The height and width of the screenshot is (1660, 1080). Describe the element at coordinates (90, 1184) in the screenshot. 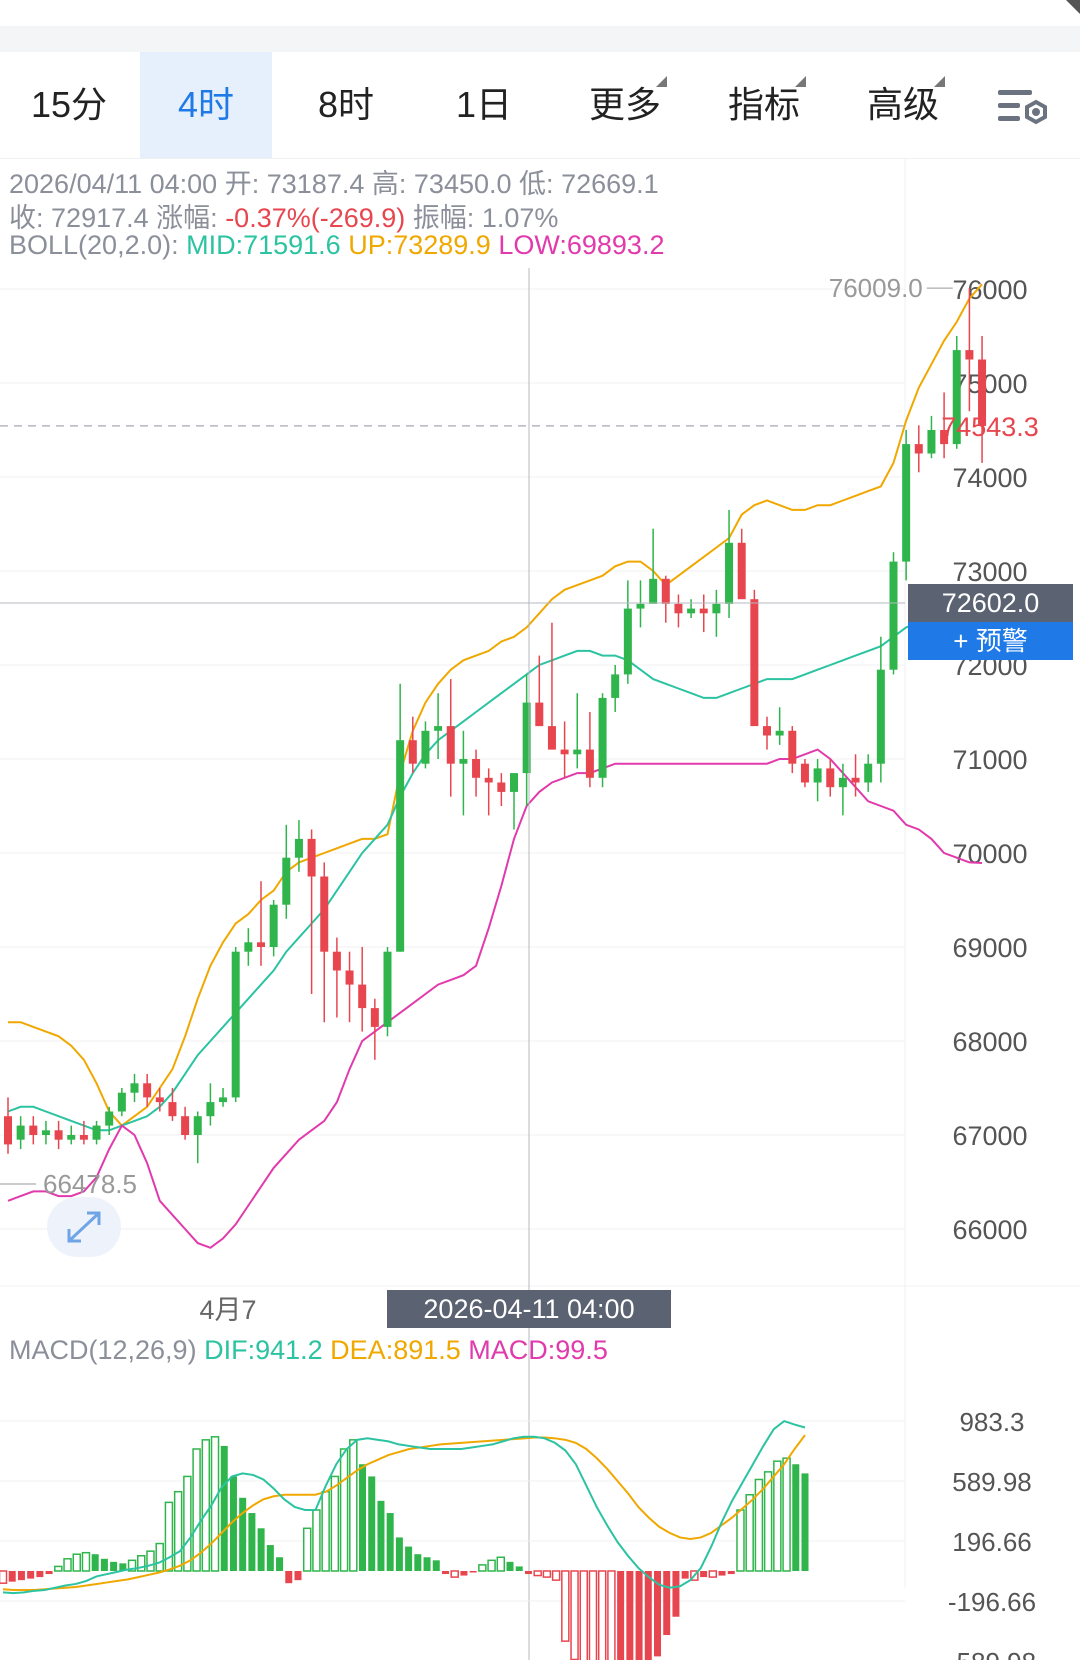

I see `min-price-label: 66478.5` at that location.